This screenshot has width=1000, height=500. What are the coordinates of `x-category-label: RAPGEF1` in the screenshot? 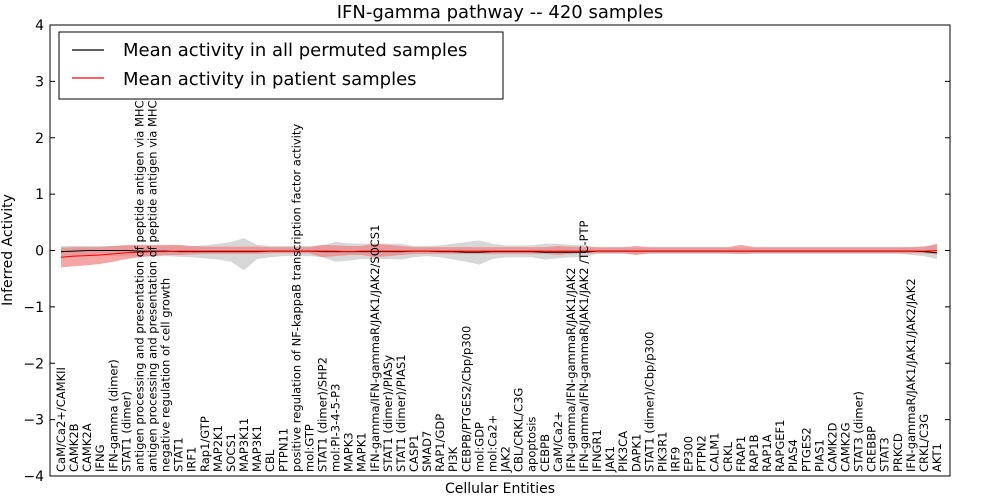 It's located at (780, 446).